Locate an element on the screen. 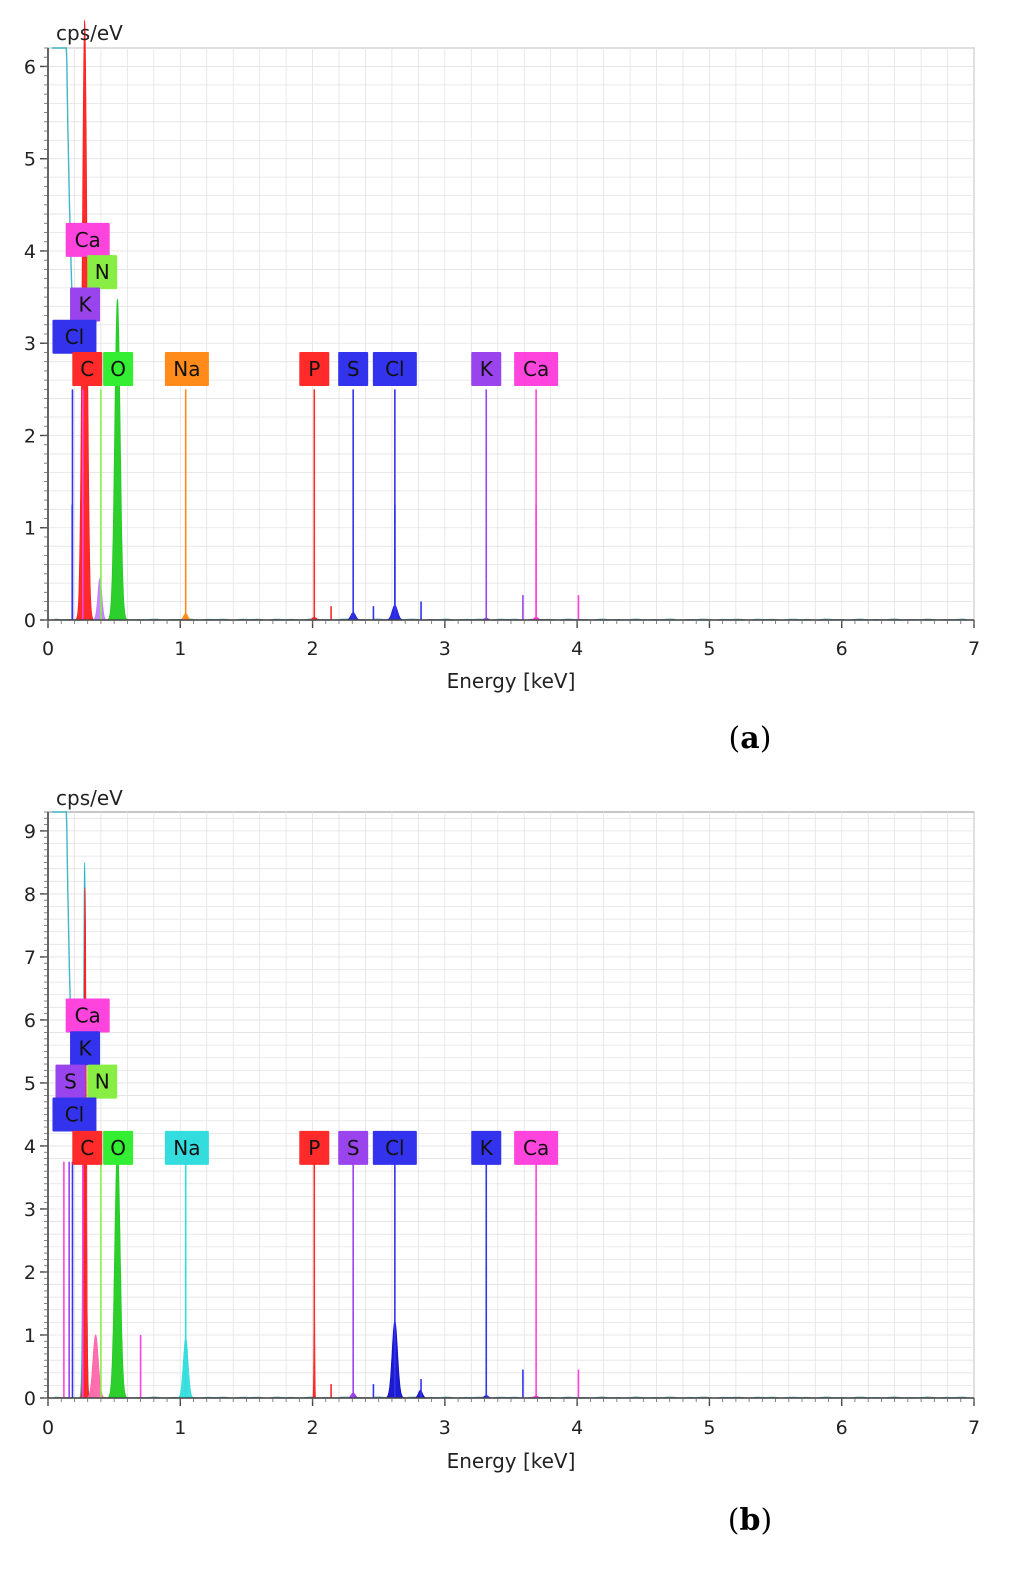  y-tick-label: 9 is located at coordinates (30, 832).